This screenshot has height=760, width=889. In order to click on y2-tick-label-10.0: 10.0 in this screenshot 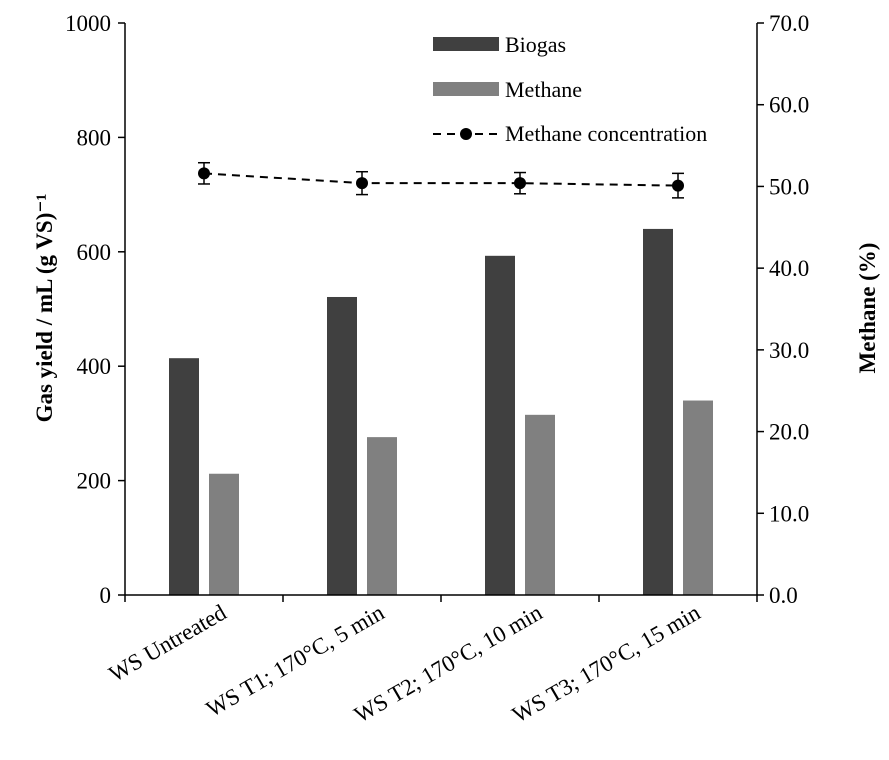, I will do `click(789, 513)`.